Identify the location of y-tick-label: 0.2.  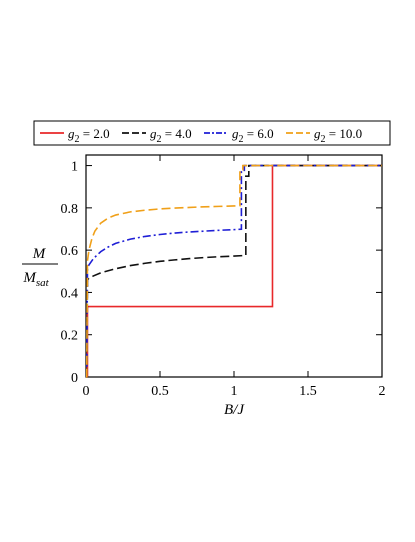
(70, 336).